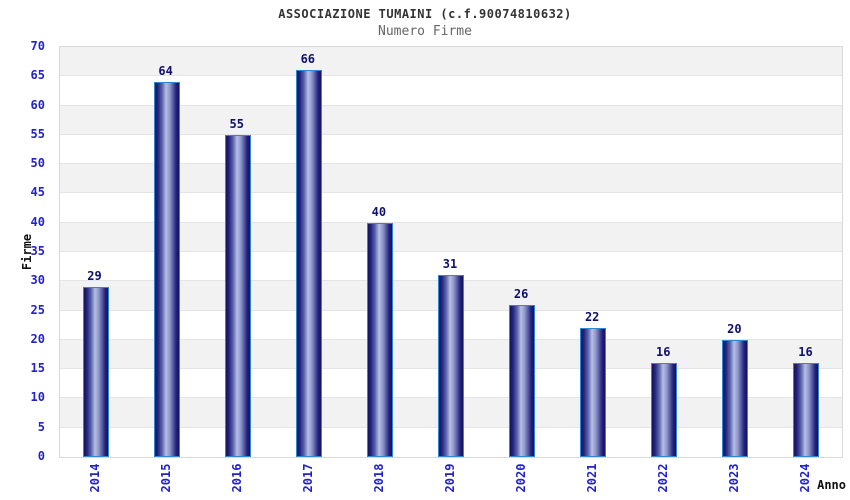  What do you see at coordinates (521, 478) in the screenshot?
I see `x-tick-label: 2020` at bounding box center [521, 478].